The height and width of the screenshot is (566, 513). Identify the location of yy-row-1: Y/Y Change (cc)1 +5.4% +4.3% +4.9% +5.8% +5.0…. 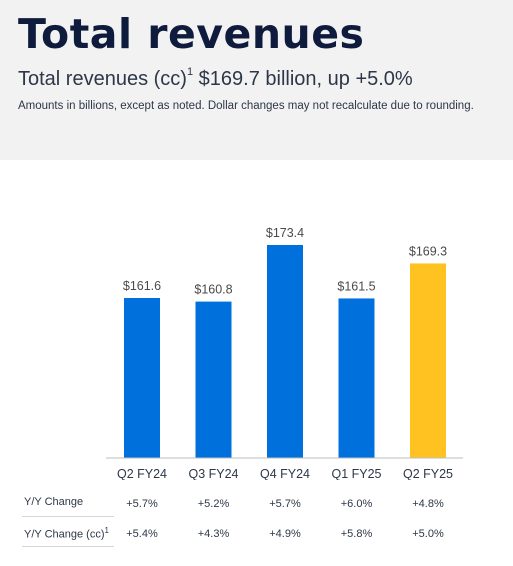
(256, 539).